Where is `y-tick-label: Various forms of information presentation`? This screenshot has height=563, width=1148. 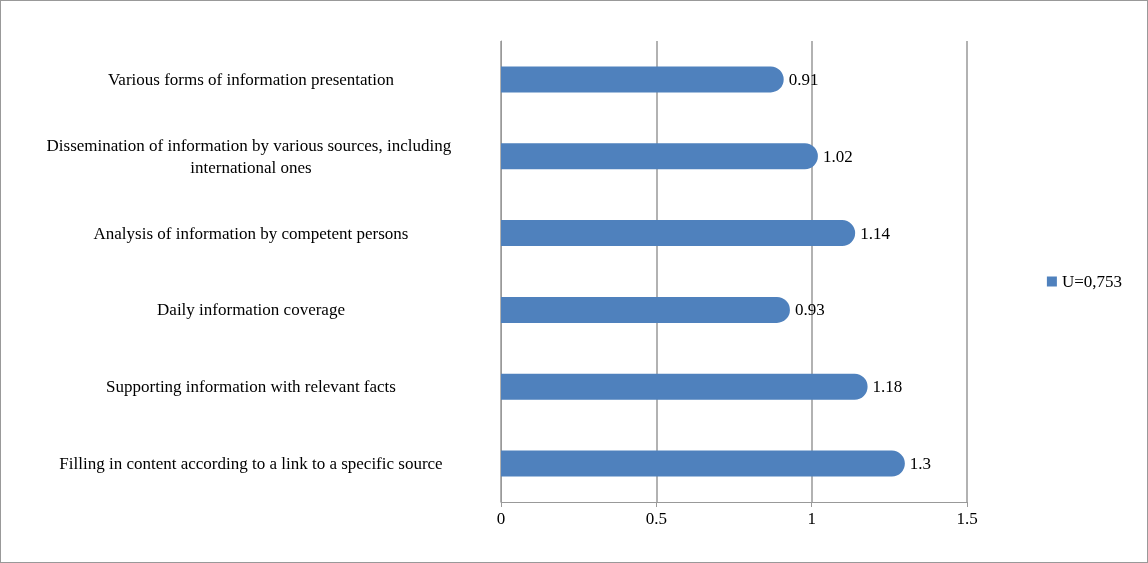
y-tick-label: Various forms of information presentation is located at coordinates (251, 79).